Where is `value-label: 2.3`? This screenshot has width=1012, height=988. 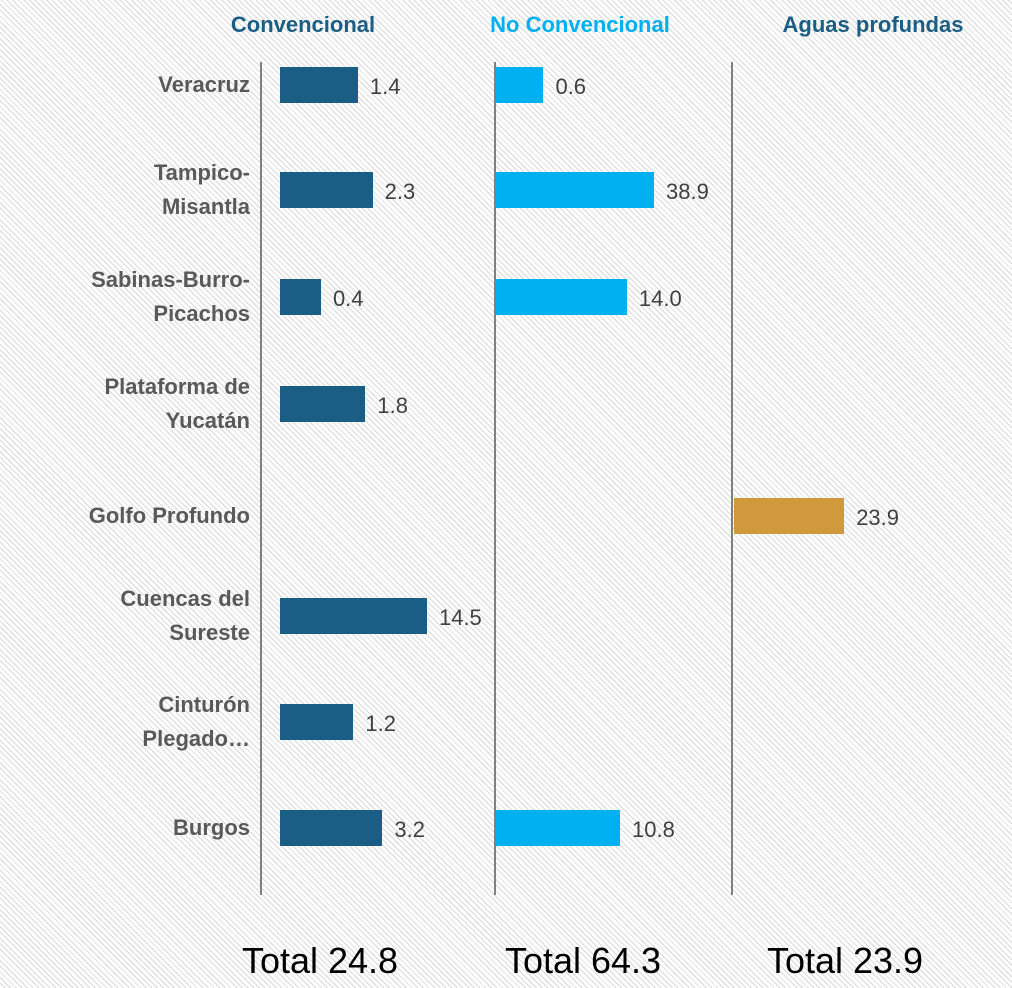 value-label: 2.3 is located at coordinates (400, 191).